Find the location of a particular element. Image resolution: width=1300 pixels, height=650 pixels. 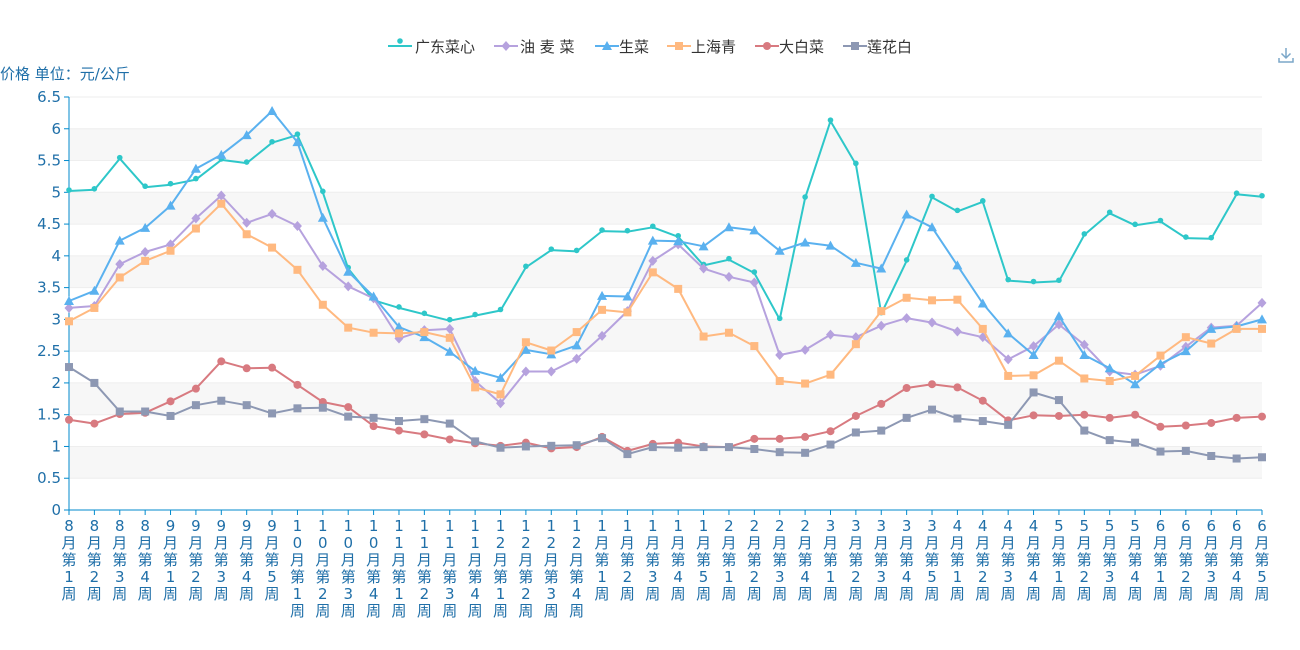

series-line is located at coordinates (665, 406).